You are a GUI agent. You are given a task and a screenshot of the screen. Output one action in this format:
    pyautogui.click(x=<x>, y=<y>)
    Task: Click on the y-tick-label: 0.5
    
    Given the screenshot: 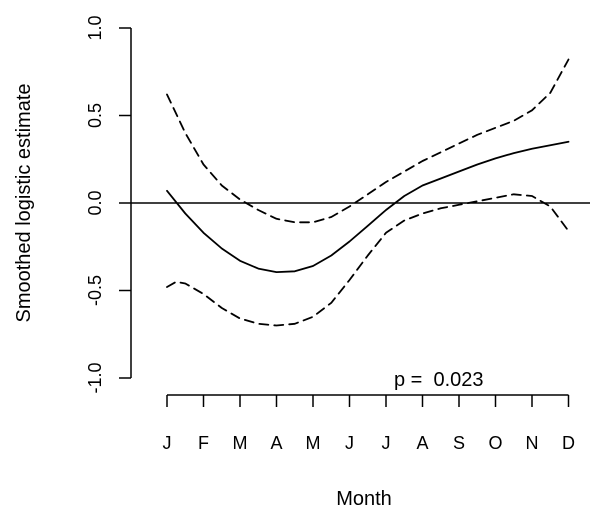 What is the action you would take?
    pyautogui.click(x=95, y=115)
    